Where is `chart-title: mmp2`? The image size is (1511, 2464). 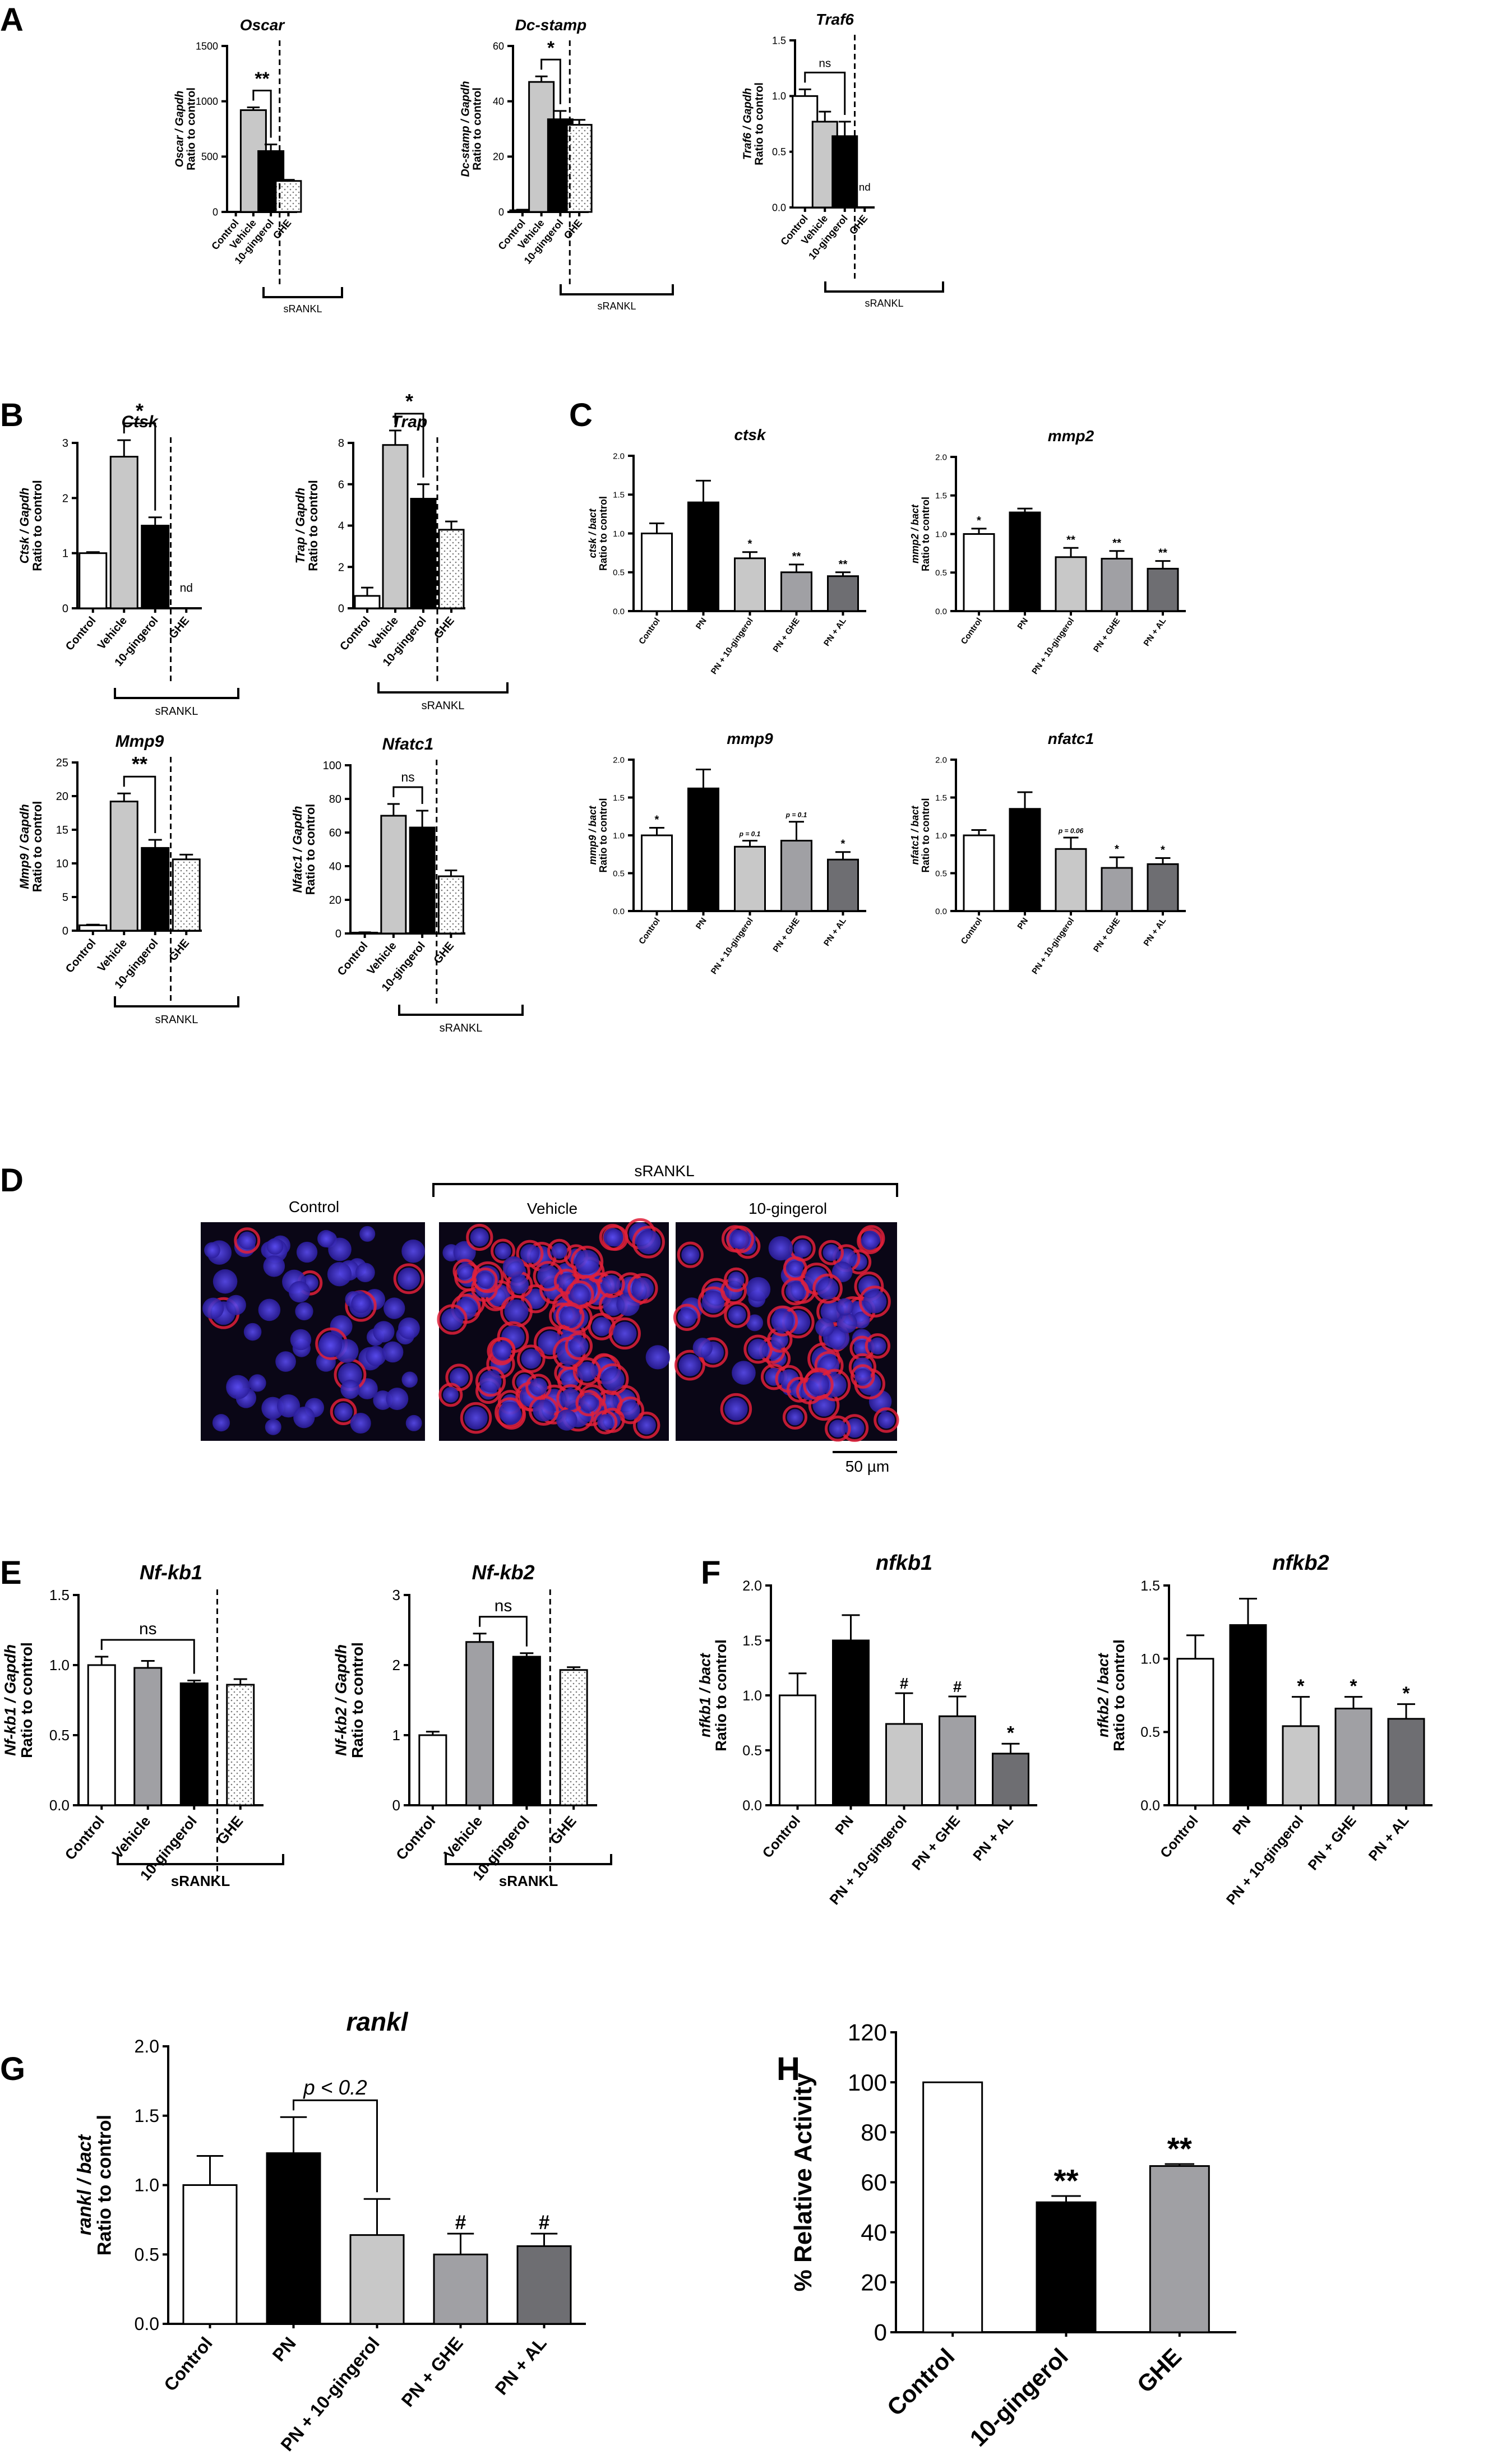 chart-title: mmp2 is located at coordinates (1071, 436).